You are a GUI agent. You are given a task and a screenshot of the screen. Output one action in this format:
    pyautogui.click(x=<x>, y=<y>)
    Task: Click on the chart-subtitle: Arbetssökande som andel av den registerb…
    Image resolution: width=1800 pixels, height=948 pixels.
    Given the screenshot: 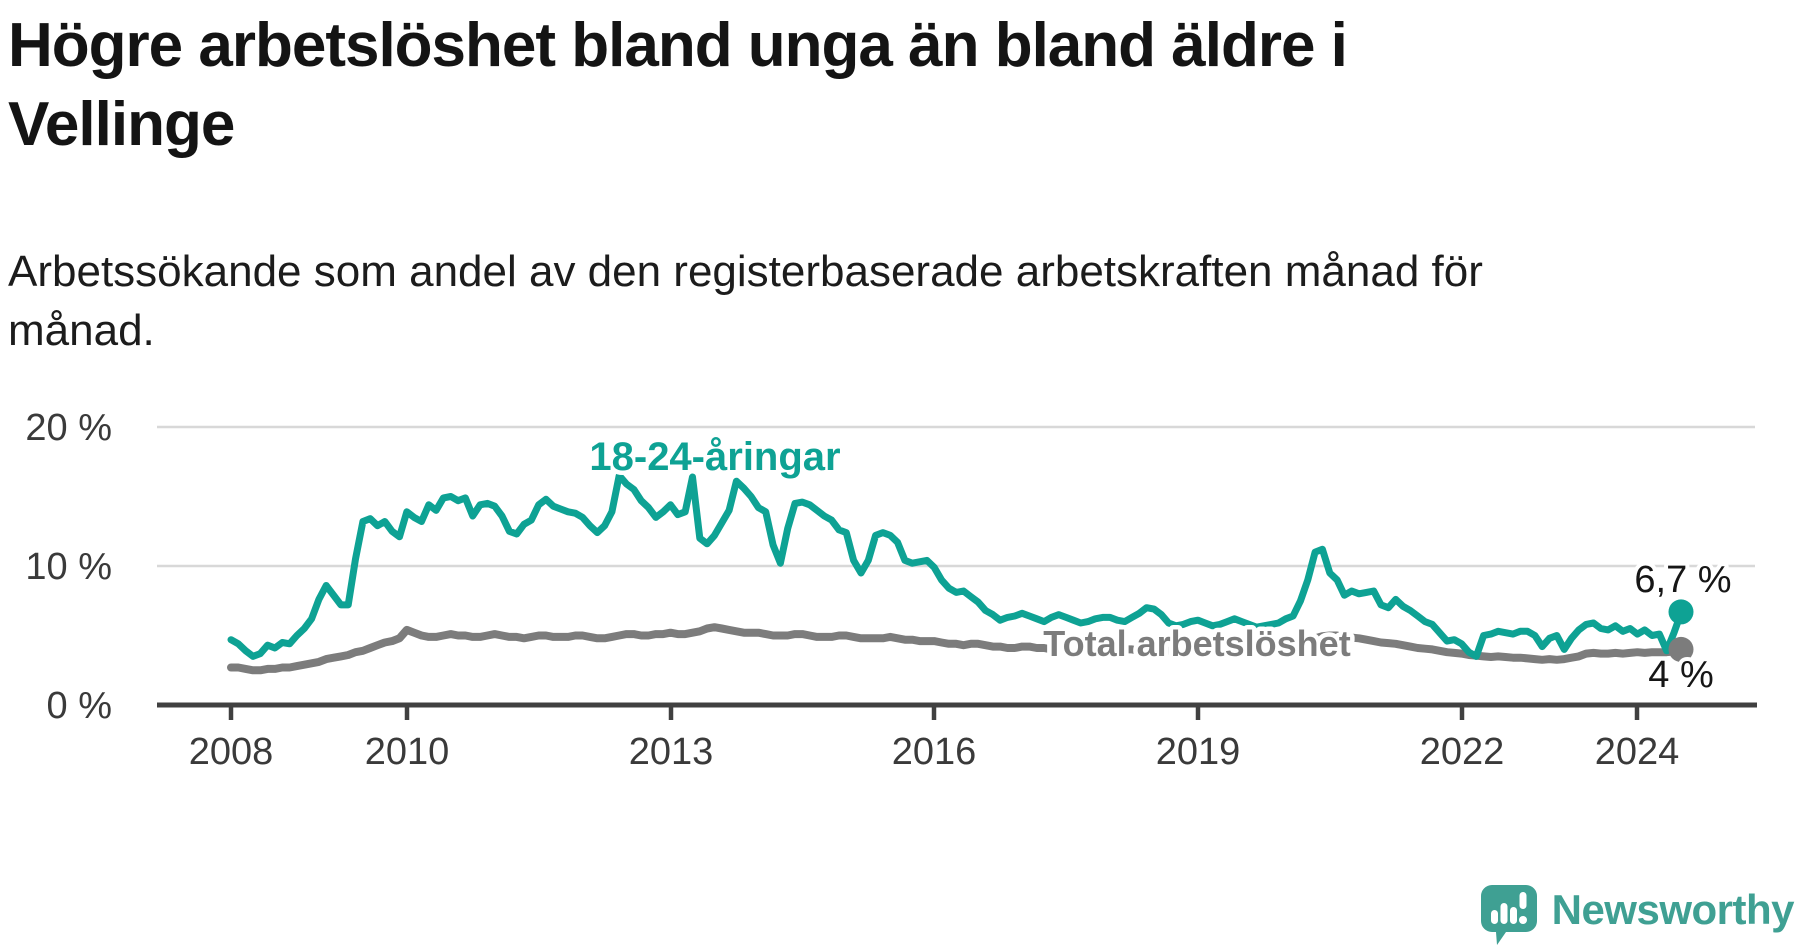 What is the action you would take?
    pyautogui.click(x=745, y=301)
    